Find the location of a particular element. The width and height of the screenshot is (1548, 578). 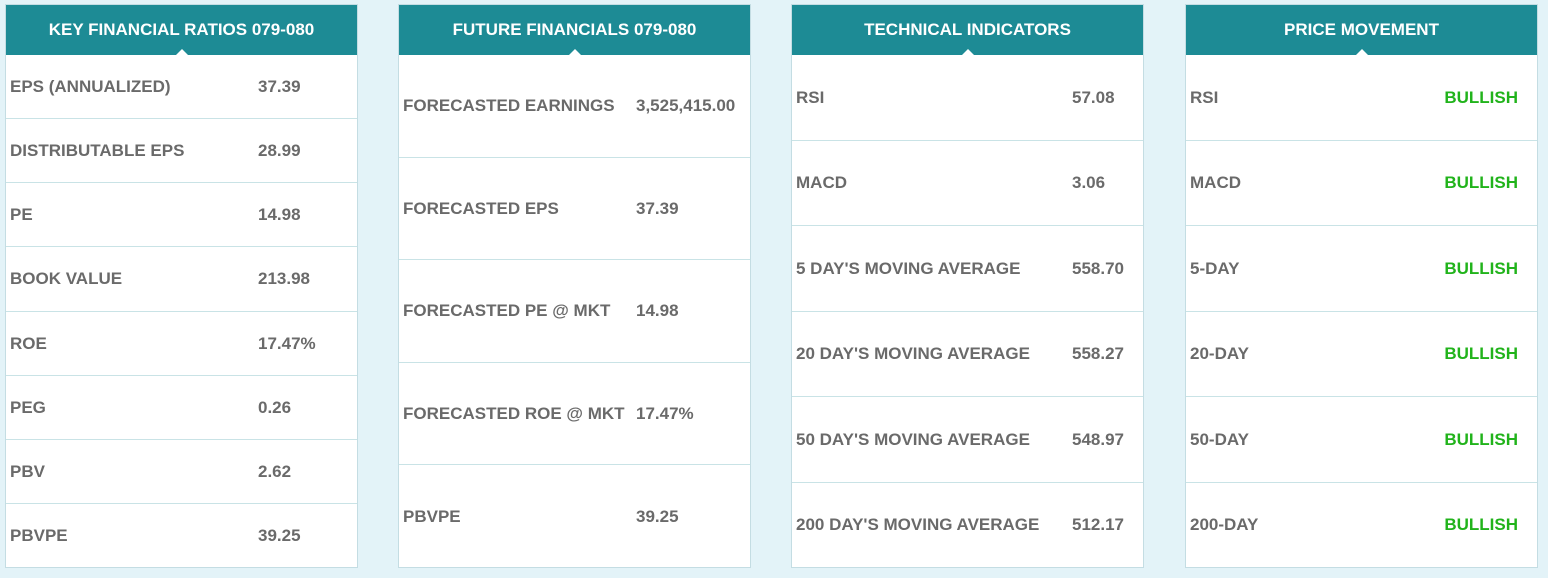

row-value: 28.99 is located at coordinates (279, 151).